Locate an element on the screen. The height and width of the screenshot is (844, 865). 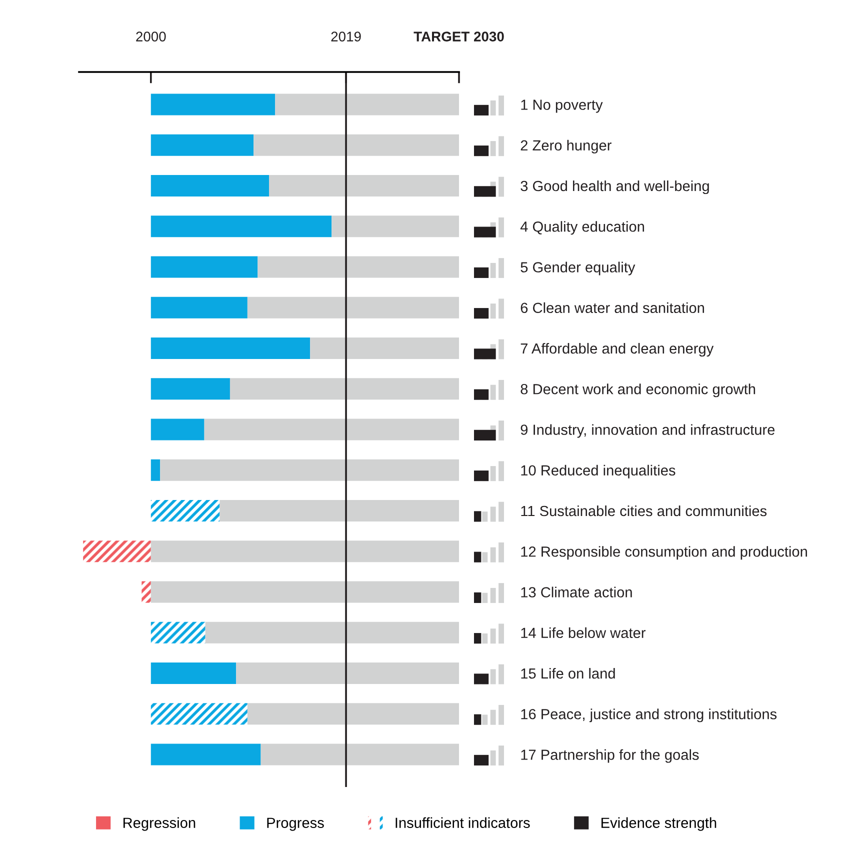
y-tick-label: 5 Gender equality is located at coordinates (578, 269).